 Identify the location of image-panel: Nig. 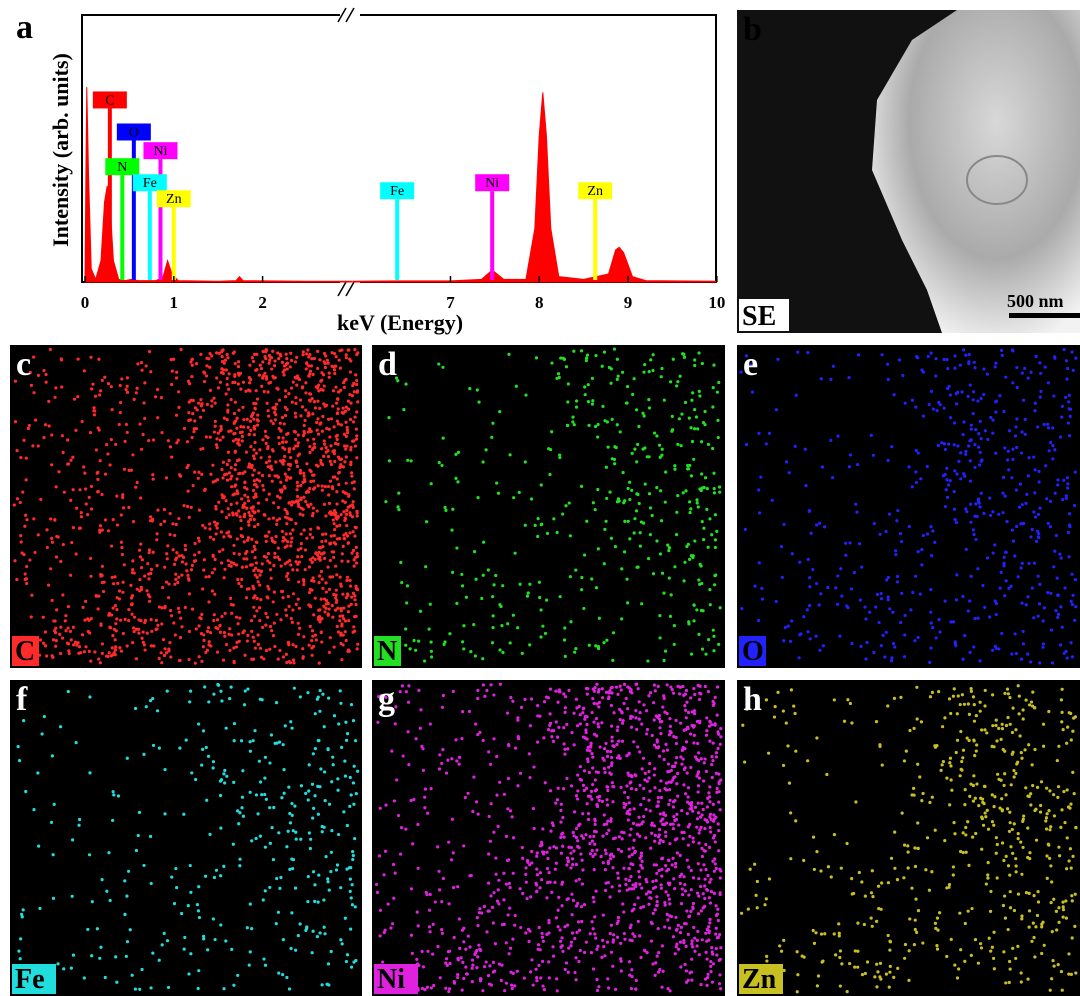
(548, 838).